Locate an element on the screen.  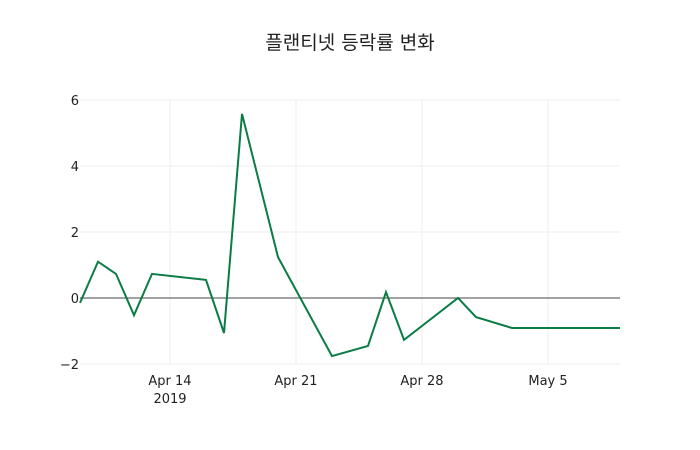
x-tick-label: Apr 21 is located at coordinates (295, 381).